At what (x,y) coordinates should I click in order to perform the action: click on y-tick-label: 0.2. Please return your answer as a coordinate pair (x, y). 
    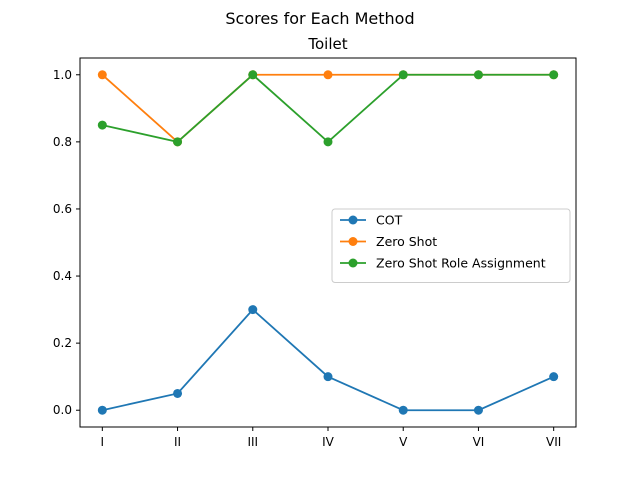
    Looking at the image, I should click on (62, 343).